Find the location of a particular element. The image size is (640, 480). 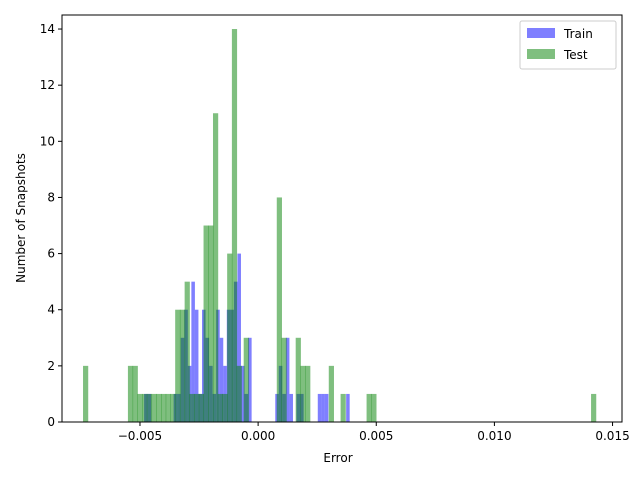

y-tick-label: 6 is located at coordinates (51, 254).